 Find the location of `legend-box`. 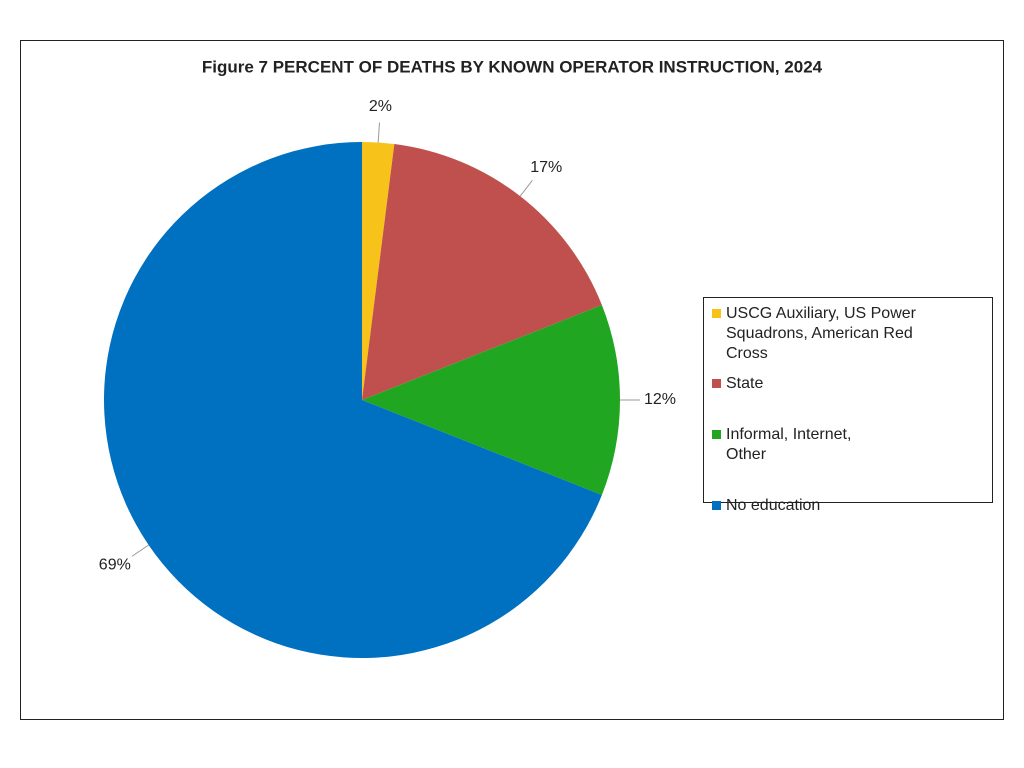

legend-box is located at coordinates (848, 400).